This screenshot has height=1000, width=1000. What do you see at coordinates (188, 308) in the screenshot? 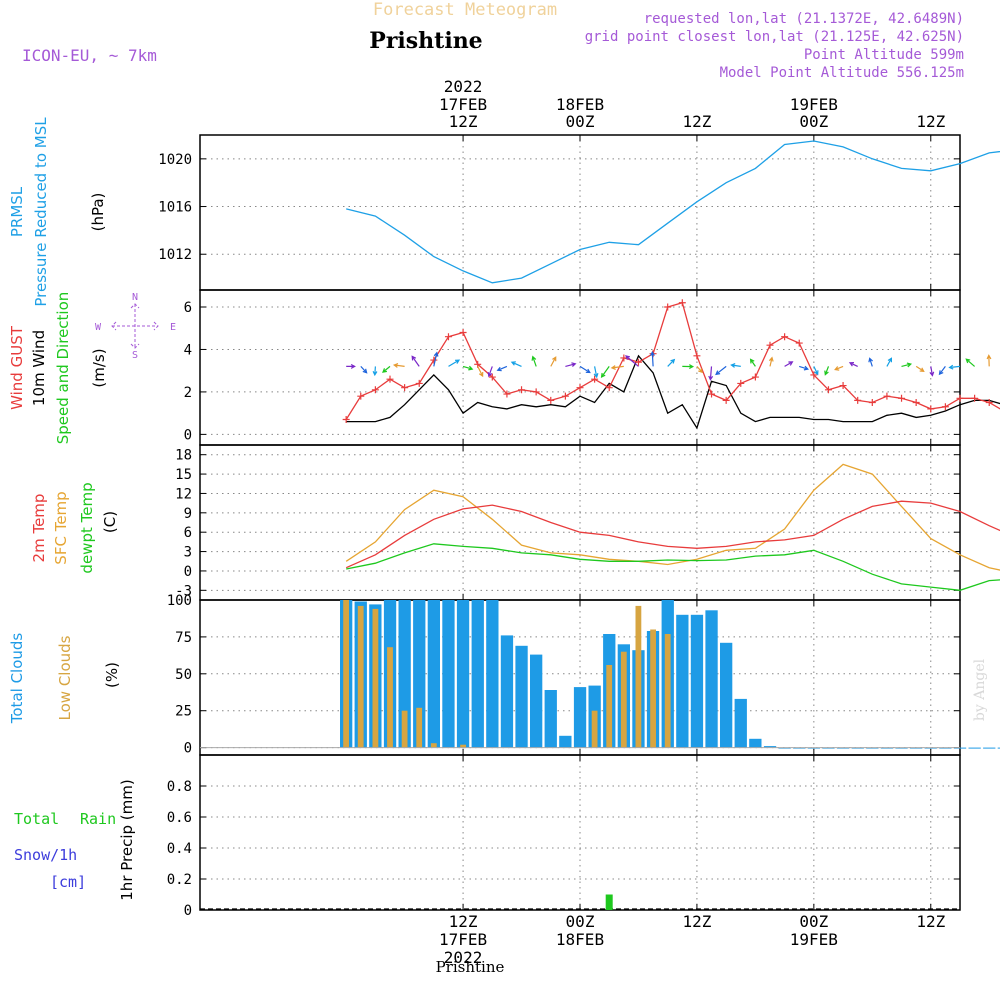
I see `y-tick-label: 6` at bounding box center [188, 308].